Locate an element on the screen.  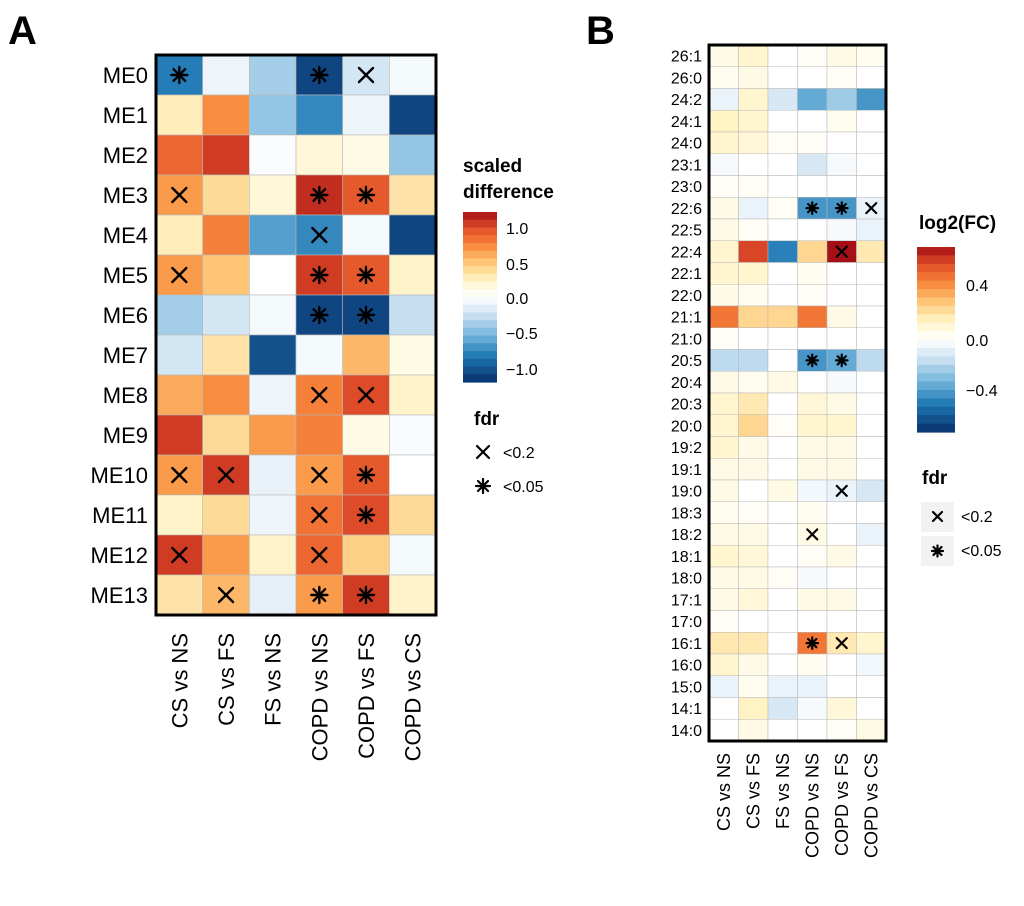
row-label: 18:1 is located at coordinates (686, 557).